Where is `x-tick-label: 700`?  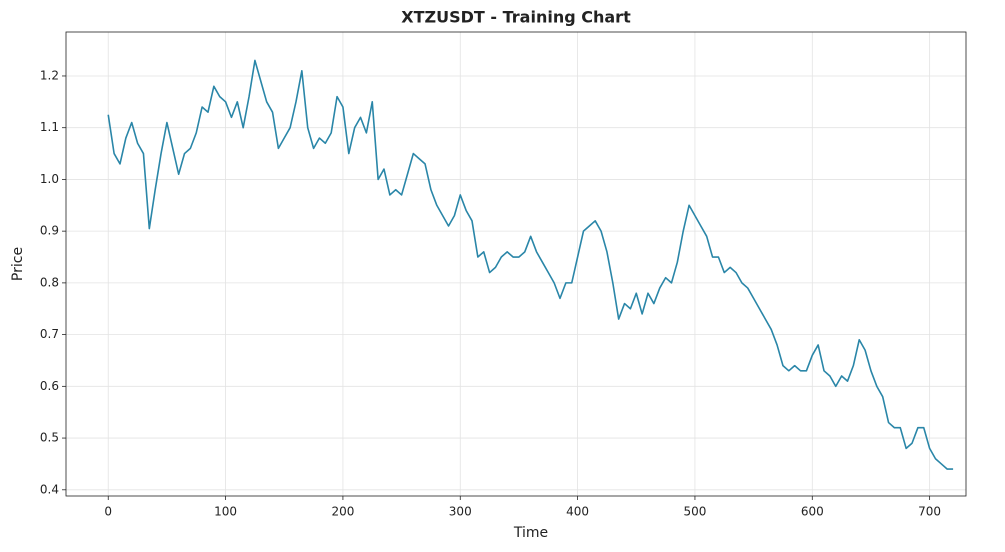 x-tick-label: 700 is located at coordinates (929, 512).